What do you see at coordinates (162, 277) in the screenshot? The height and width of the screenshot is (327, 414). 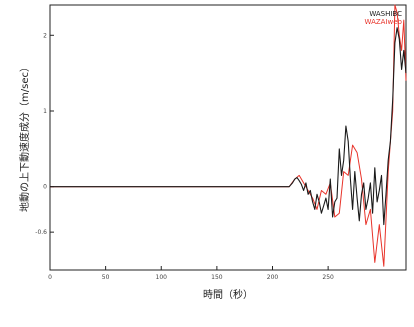 I see `x-tick-label-2: 100` at bounding box center [162, 277].